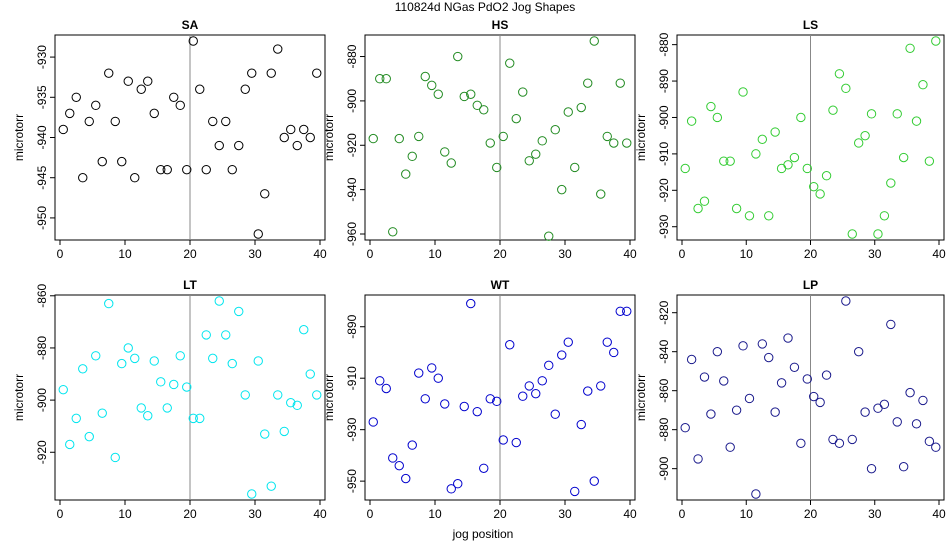  Describe the element at coordinates (682, 254) in the screenshot. I see `x-tick-label: 0` at that location.